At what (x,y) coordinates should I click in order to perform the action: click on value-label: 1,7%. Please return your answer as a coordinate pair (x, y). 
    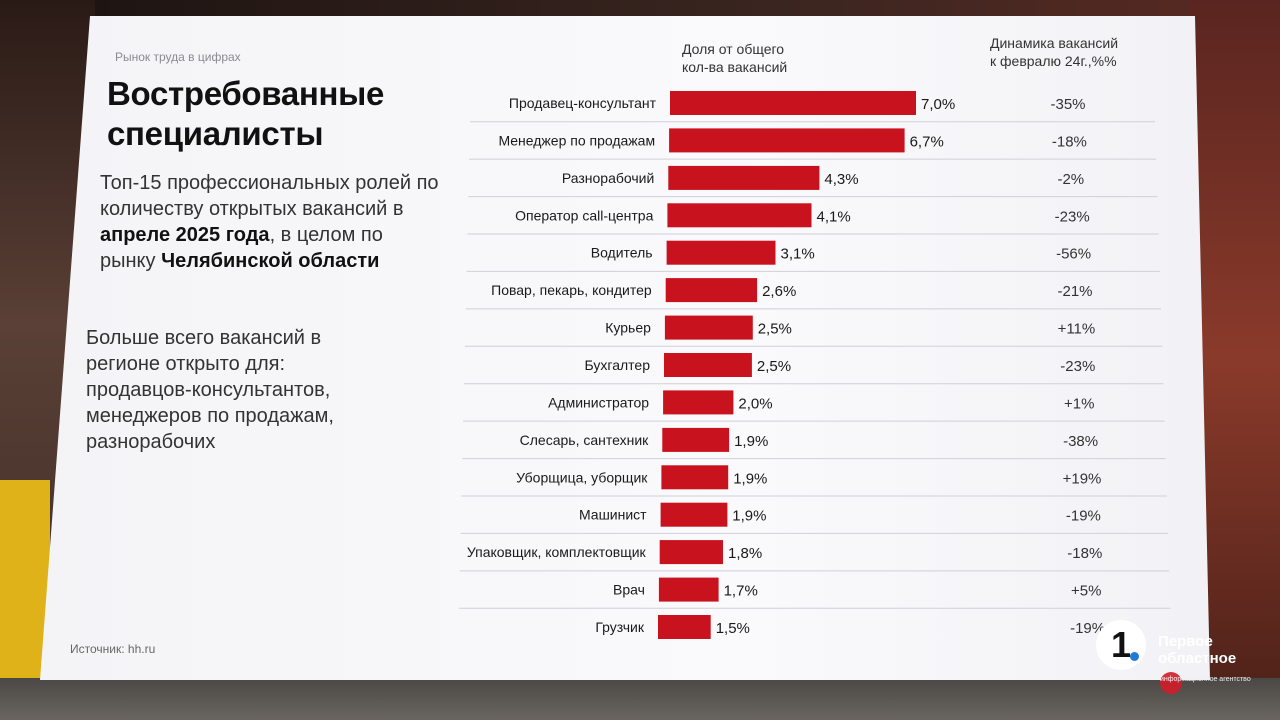
    Looking at the image, I should click on (741, 591).